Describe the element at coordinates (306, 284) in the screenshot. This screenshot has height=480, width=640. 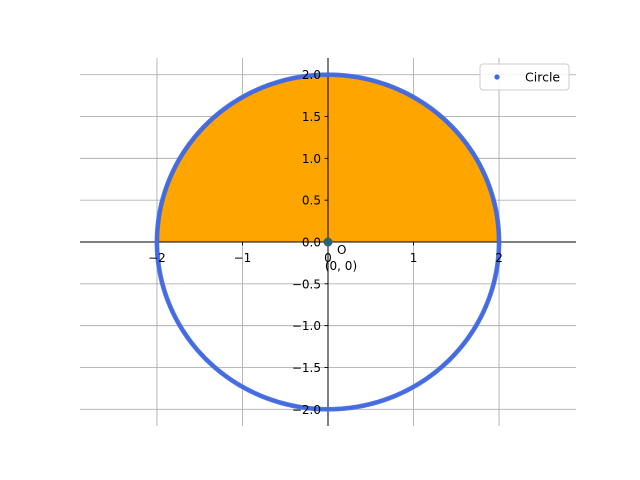
I see `y-tick-label-3: −0.5` at that location.